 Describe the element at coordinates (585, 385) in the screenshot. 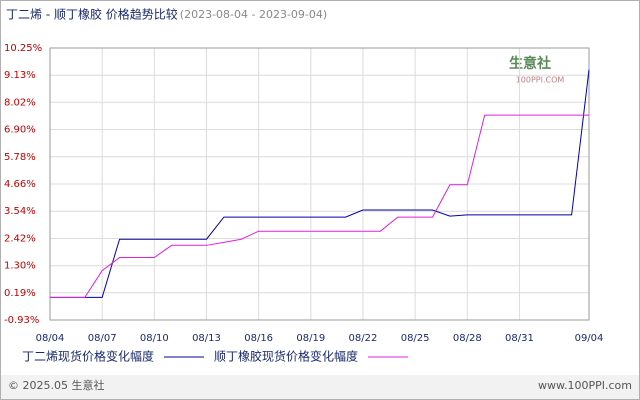

I see `footer-url: www.100PPI.com` at that location.